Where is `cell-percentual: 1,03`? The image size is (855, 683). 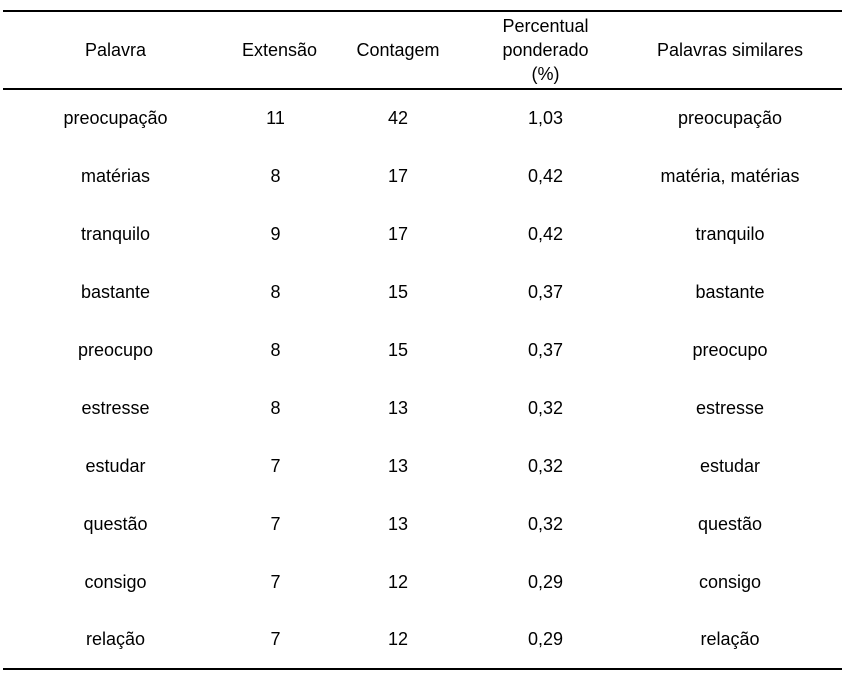 cell-percentual: 1,03 is located at coordinates (545, 118).